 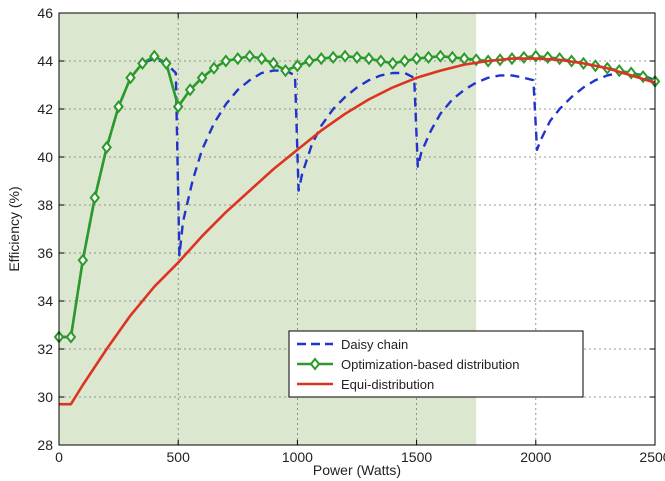 I want to click on y-tick-label: 46, so click(x=45, y=13).